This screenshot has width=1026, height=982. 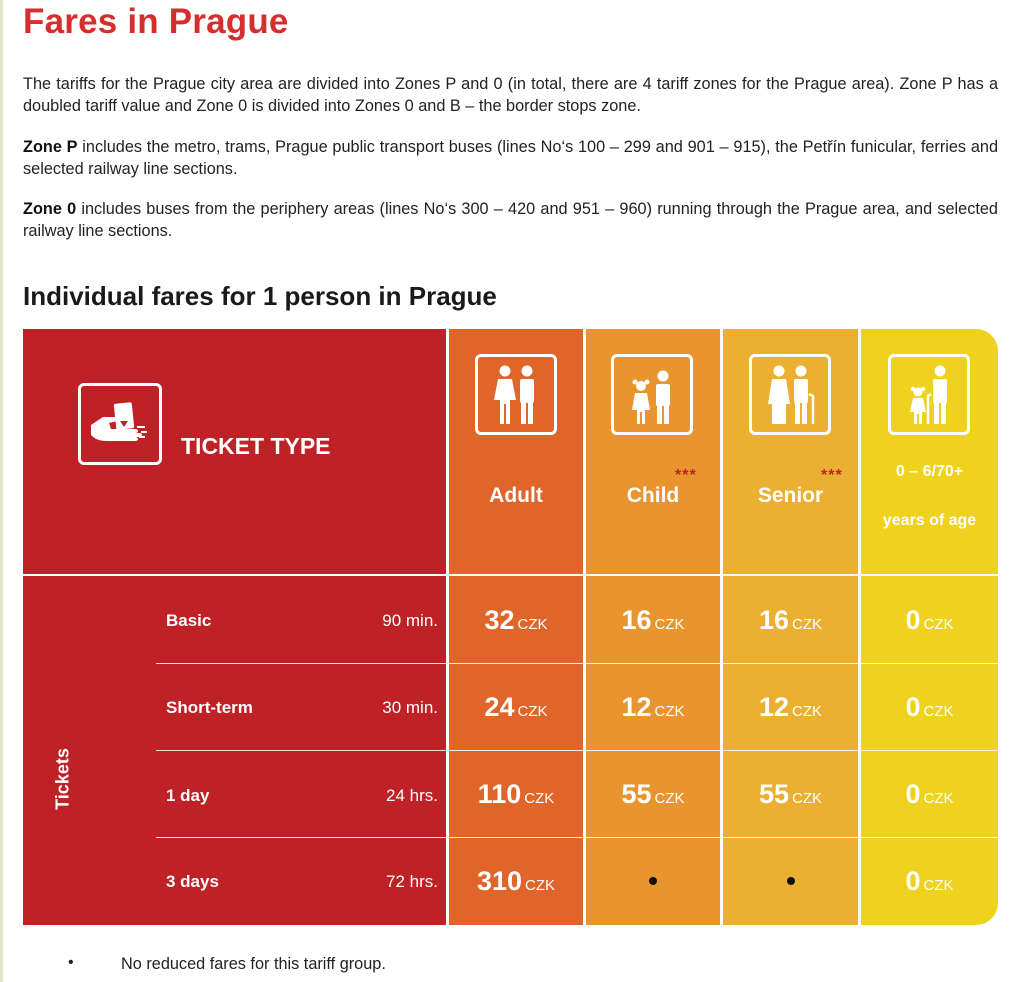 I want to click on header-divider, so click(x=510, y=575).